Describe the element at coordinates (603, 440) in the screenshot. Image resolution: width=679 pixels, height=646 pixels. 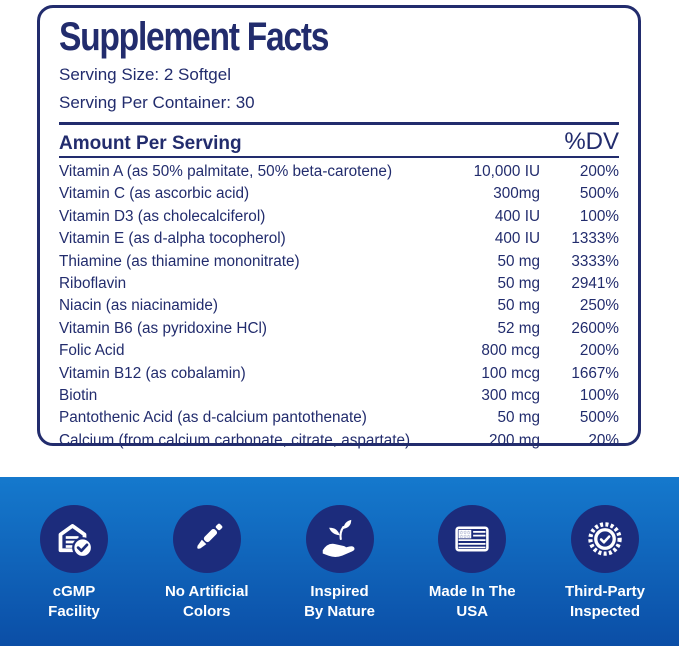
I see `nutrient-dv: 20%` at that location.